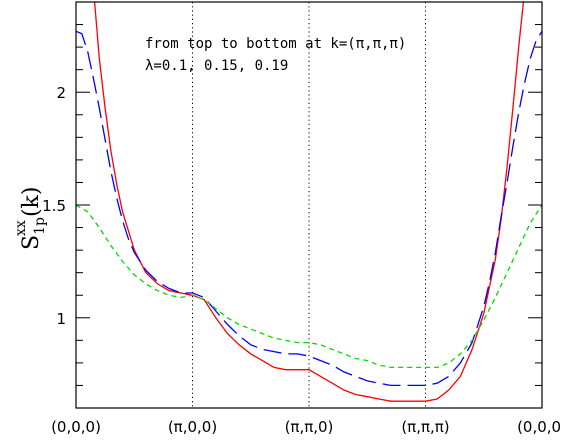  I want to click on x-tick-labels: (0,0,0) (π,0,0) (π,π,0) (π,π,π) (0,0,0), so click(306, 427).